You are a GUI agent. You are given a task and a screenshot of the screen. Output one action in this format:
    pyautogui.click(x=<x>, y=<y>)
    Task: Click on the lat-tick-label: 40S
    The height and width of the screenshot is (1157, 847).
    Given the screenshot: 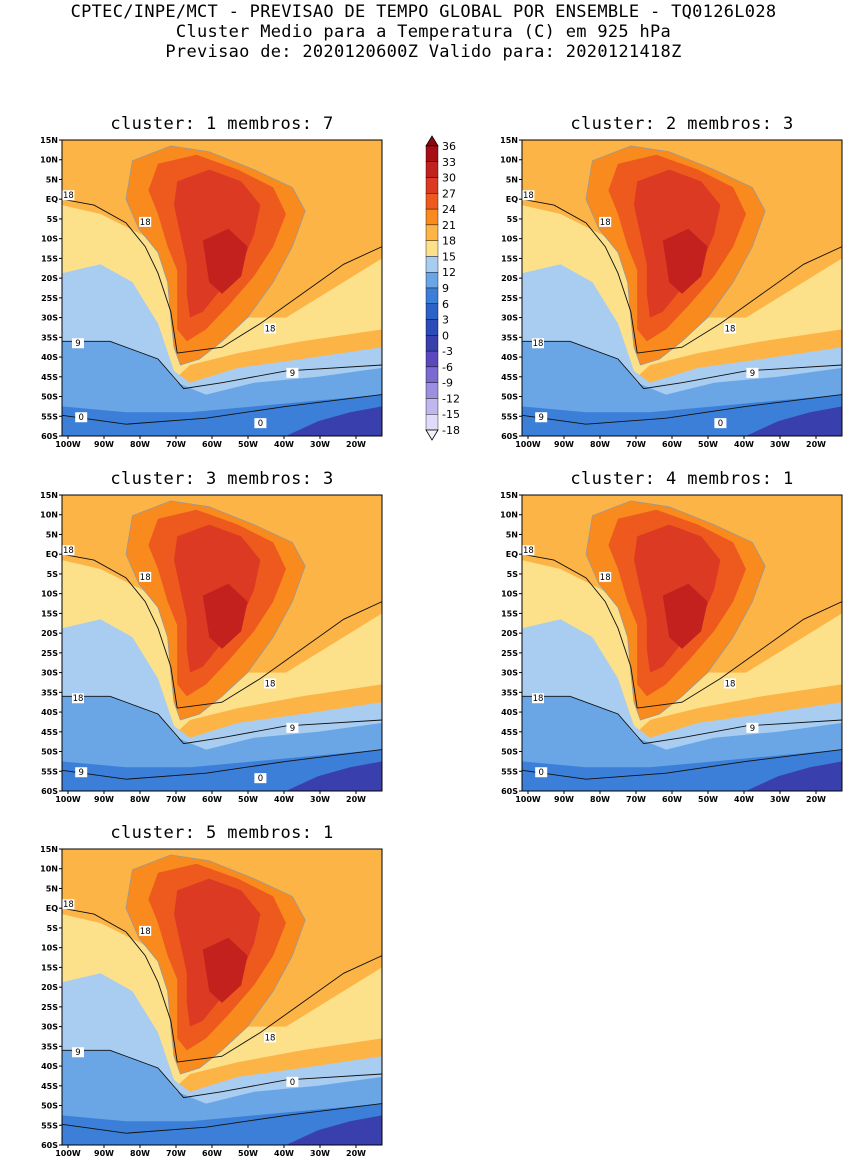 What is the action you would take?
    pyautogui.click(x=49, y=712)
    